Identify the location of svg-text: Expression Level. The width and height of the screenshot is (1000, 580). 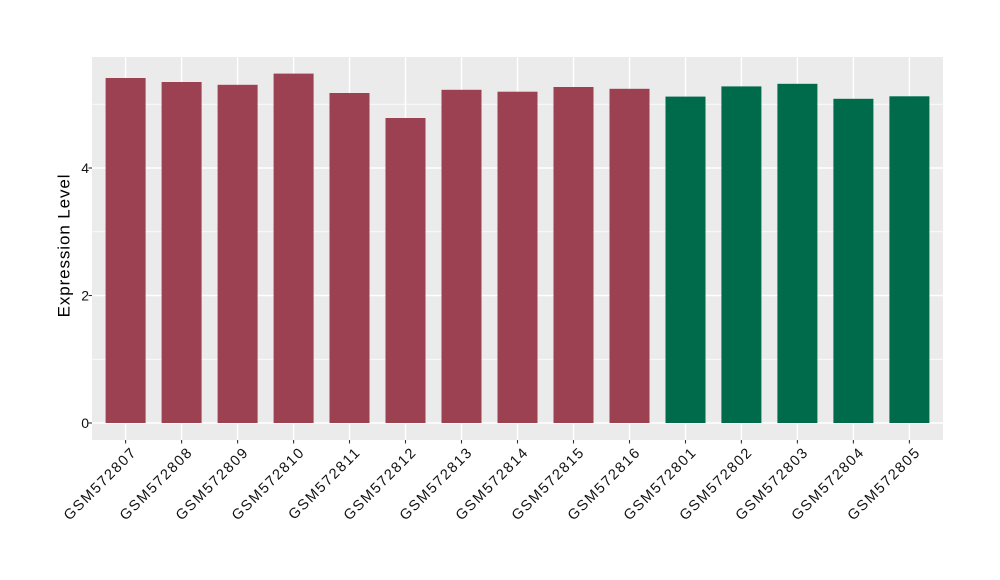
(64, 246).